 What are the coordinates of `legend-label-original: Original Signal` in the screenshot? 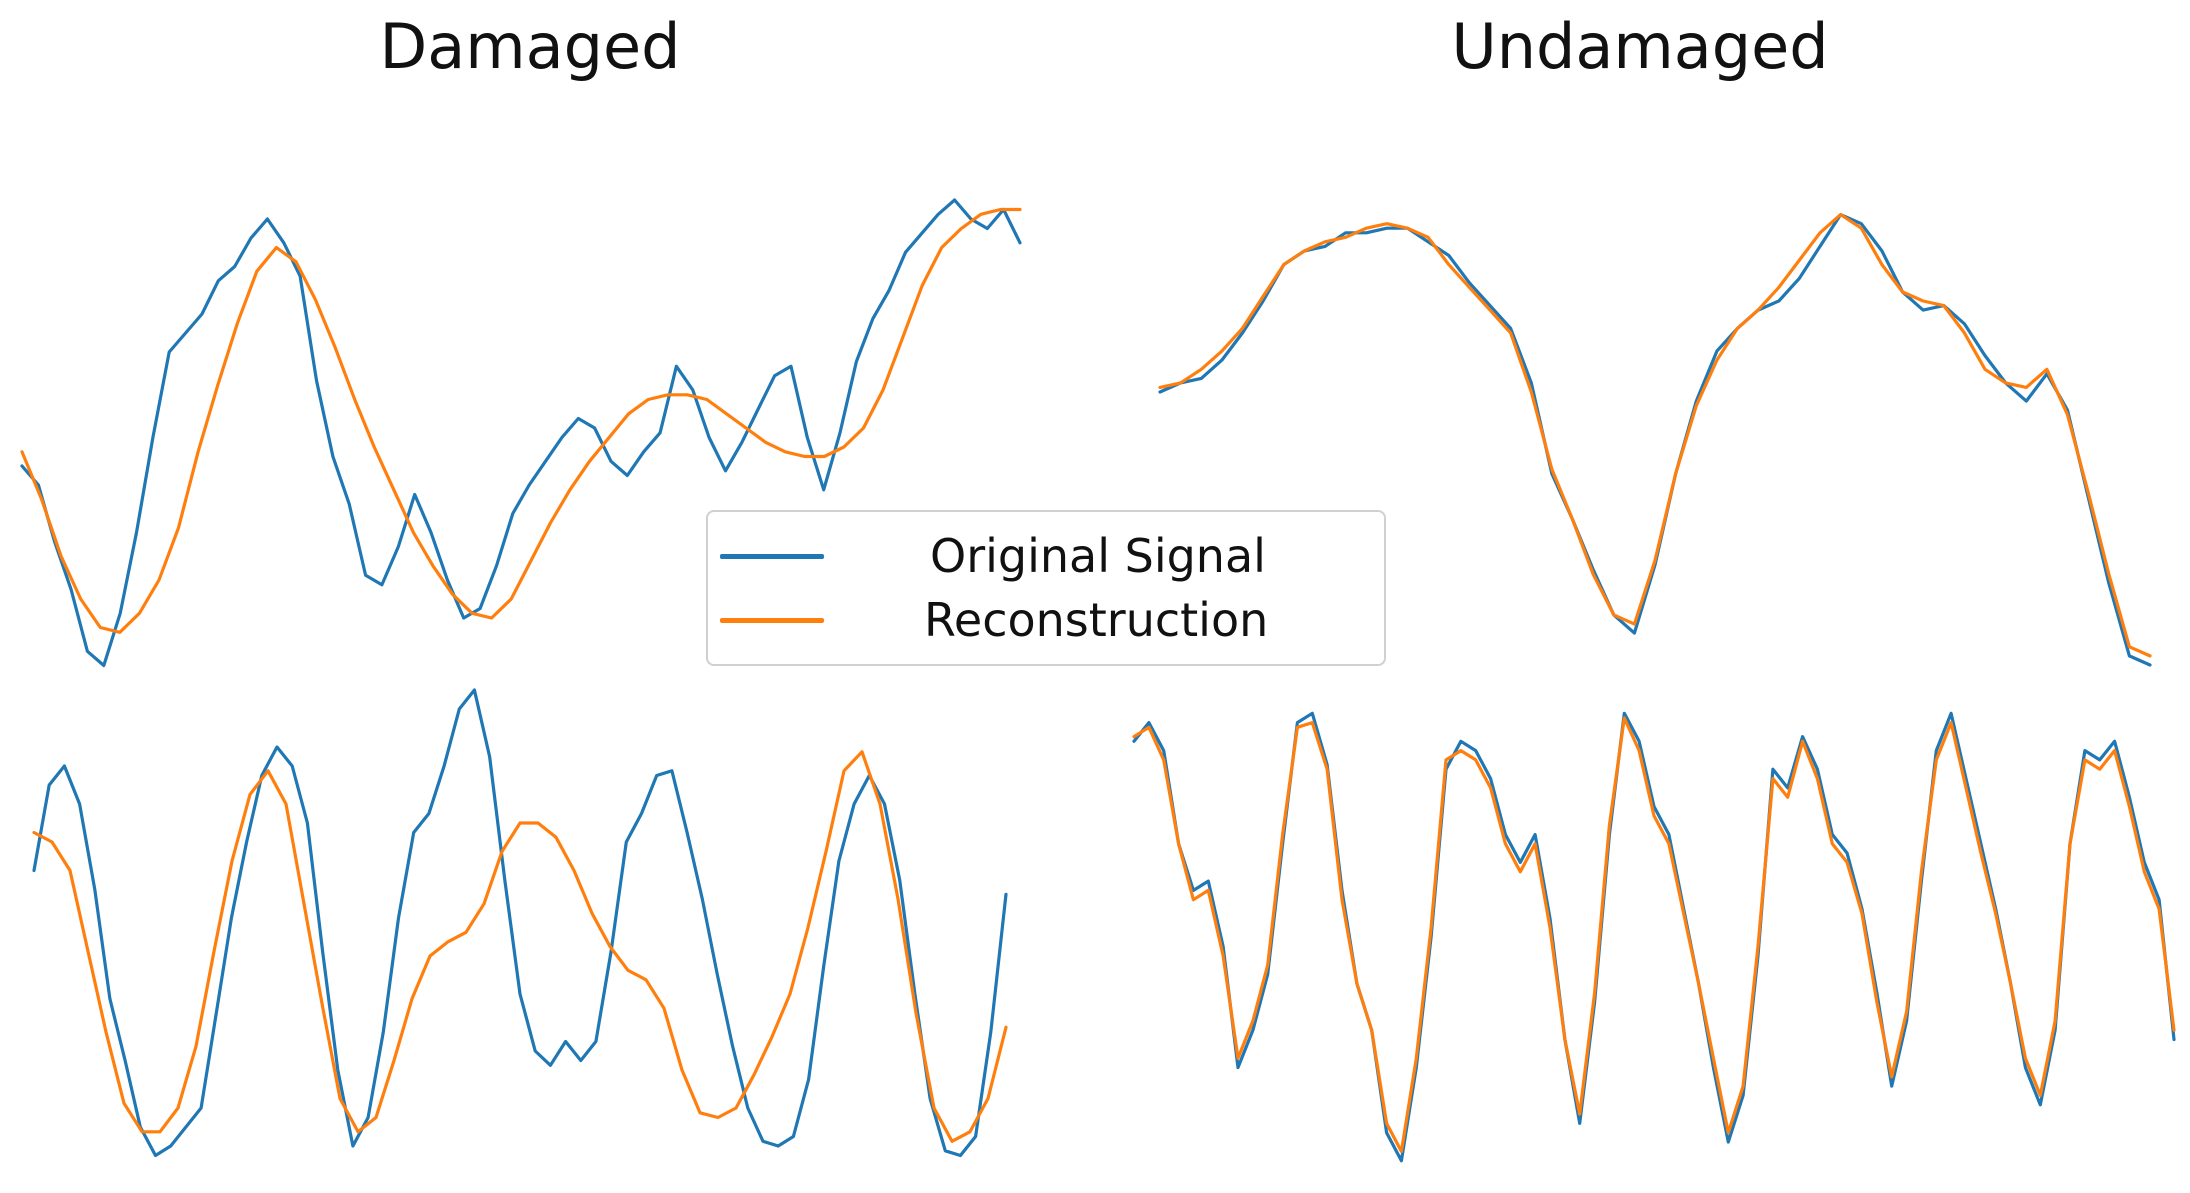 It's located at (1098, 556).